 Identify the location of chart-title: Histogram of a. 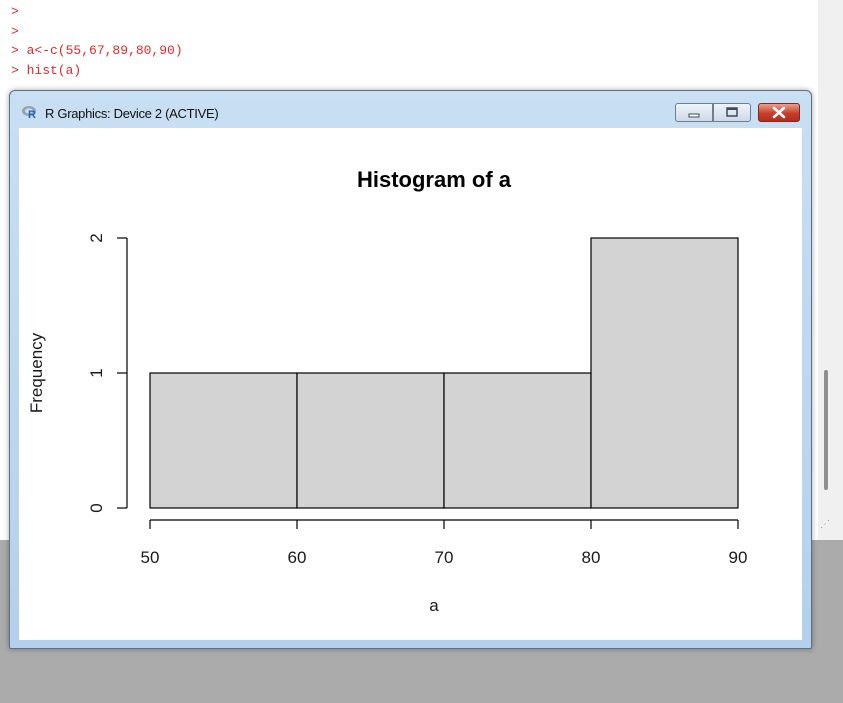
(434, 179).